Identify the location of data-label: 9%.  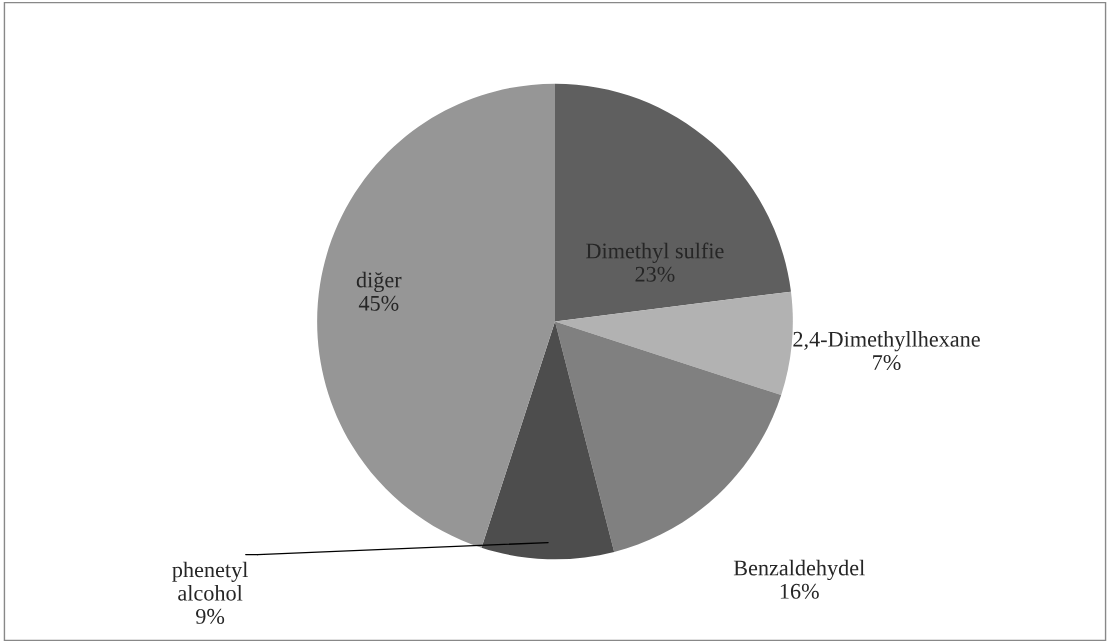
(210, 616).